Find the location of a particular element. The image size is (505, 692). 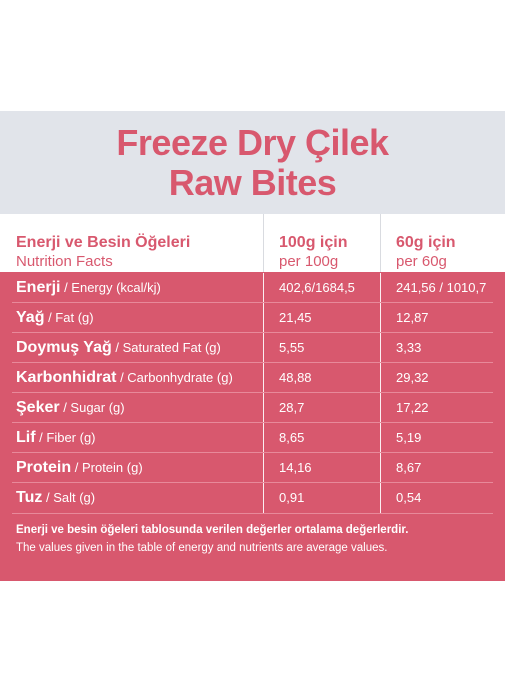

row-name-tr: Lif is located at coordinates (26, 437).